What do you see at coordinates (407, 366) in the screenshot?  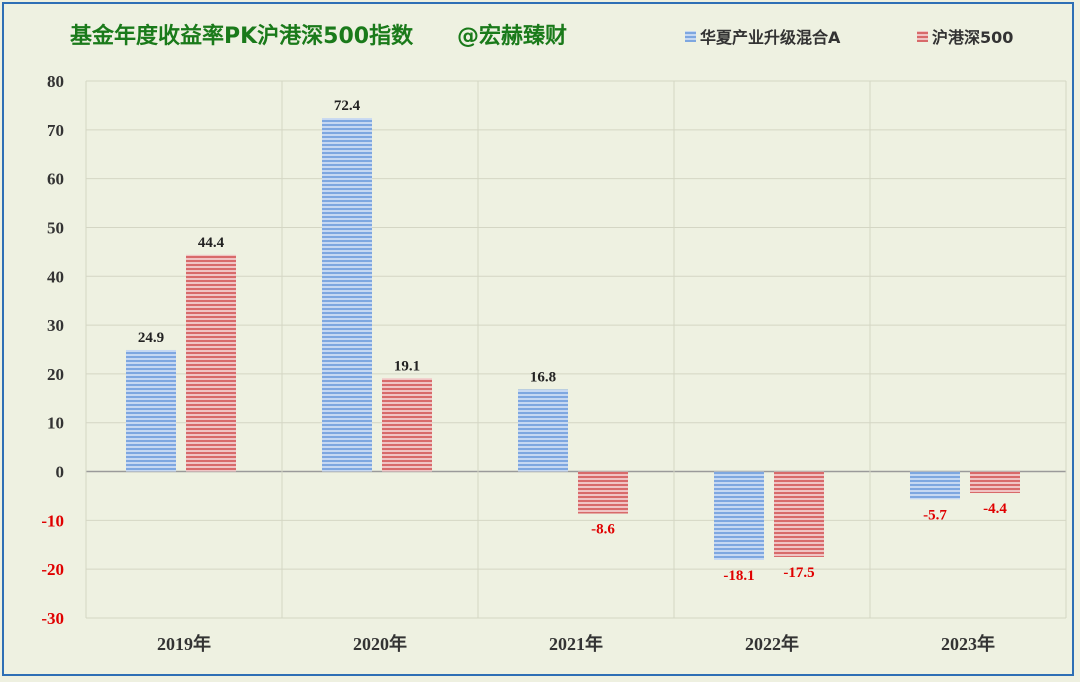 I see `data-label: 19.1` at bounding box center [407, 366].